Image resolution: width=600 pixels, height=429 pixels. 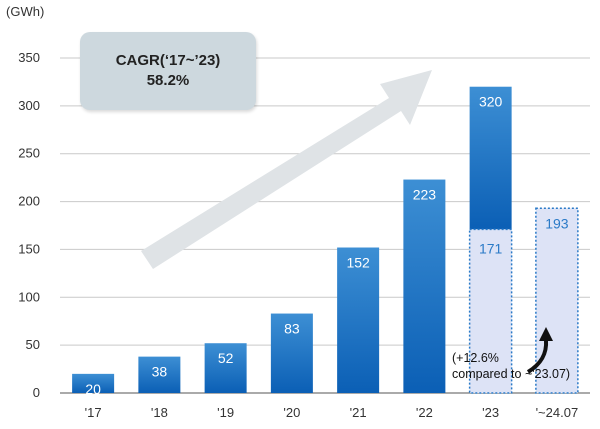 I want to click on cagr-callout: CAGR(‘17~’23) 58.2%, so click(x=168, y=71).